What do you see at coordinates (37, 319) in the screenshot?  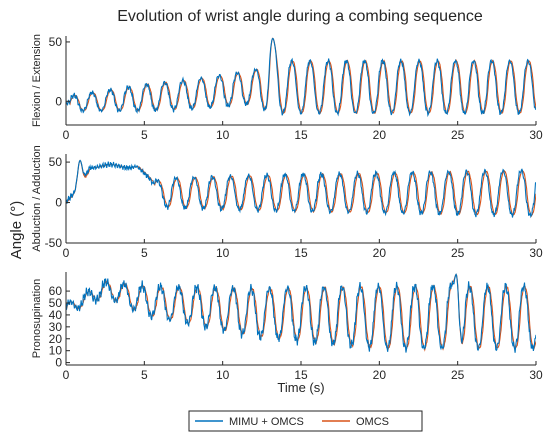 I see `panel-y-axis-label: Pronosupination` at bounding box center [37, 319].